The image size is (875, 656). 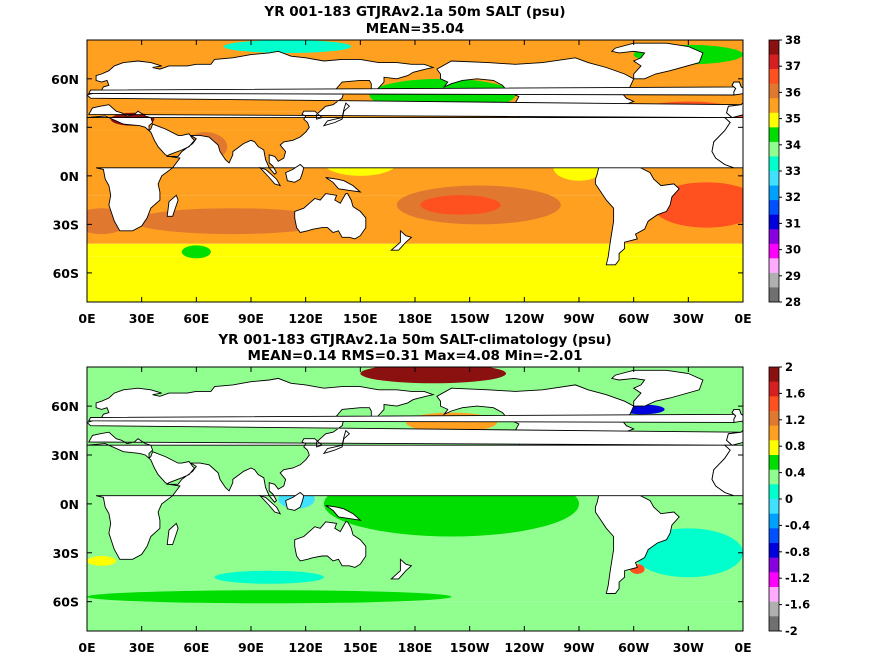 What do you see at coordinates (791, 631) in the screenshot?
I see `colorbar-label: -2` at bounding box center [791, 631].